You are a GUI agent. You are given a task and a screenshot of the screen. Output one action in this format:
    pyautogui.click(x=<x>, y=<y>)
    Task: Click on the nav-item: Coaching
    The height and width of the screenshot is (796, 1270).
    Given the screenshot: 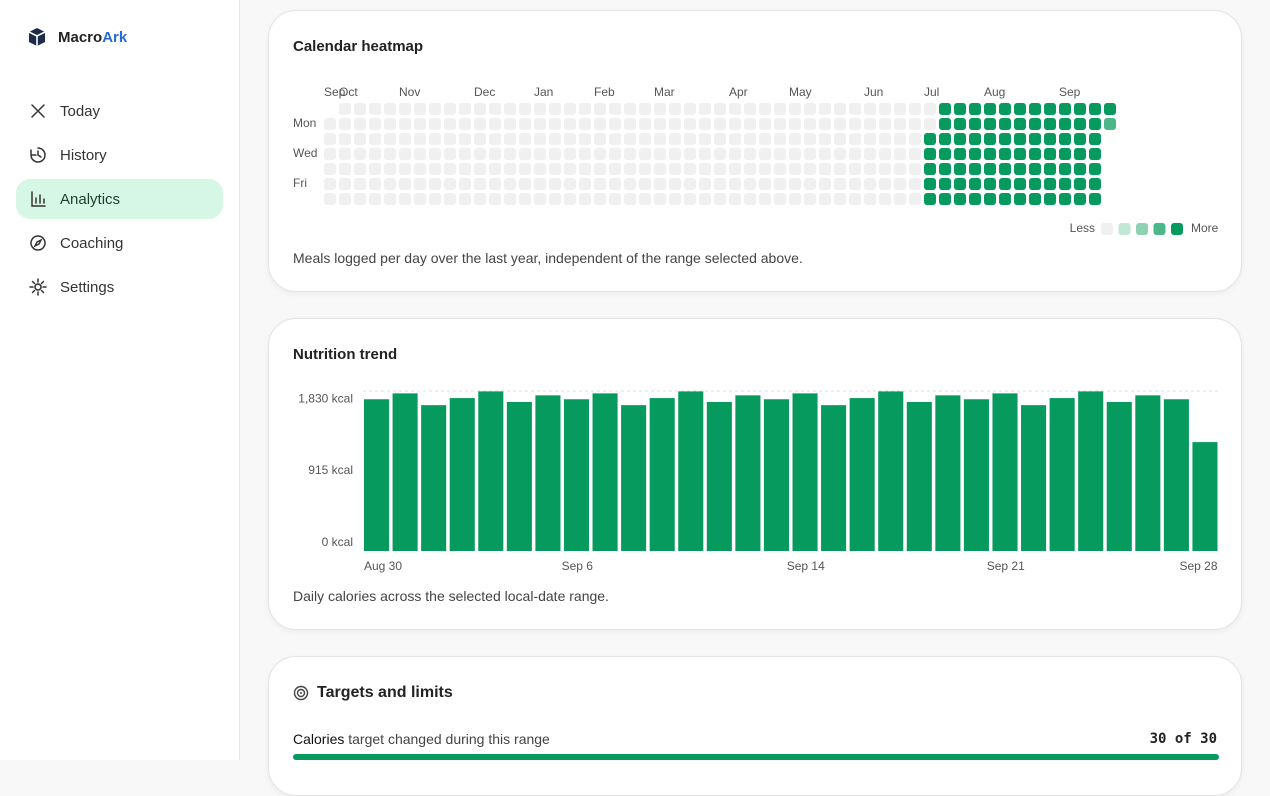 What is the action you would take?
    pyautogui.click(x=119, y=243)
    